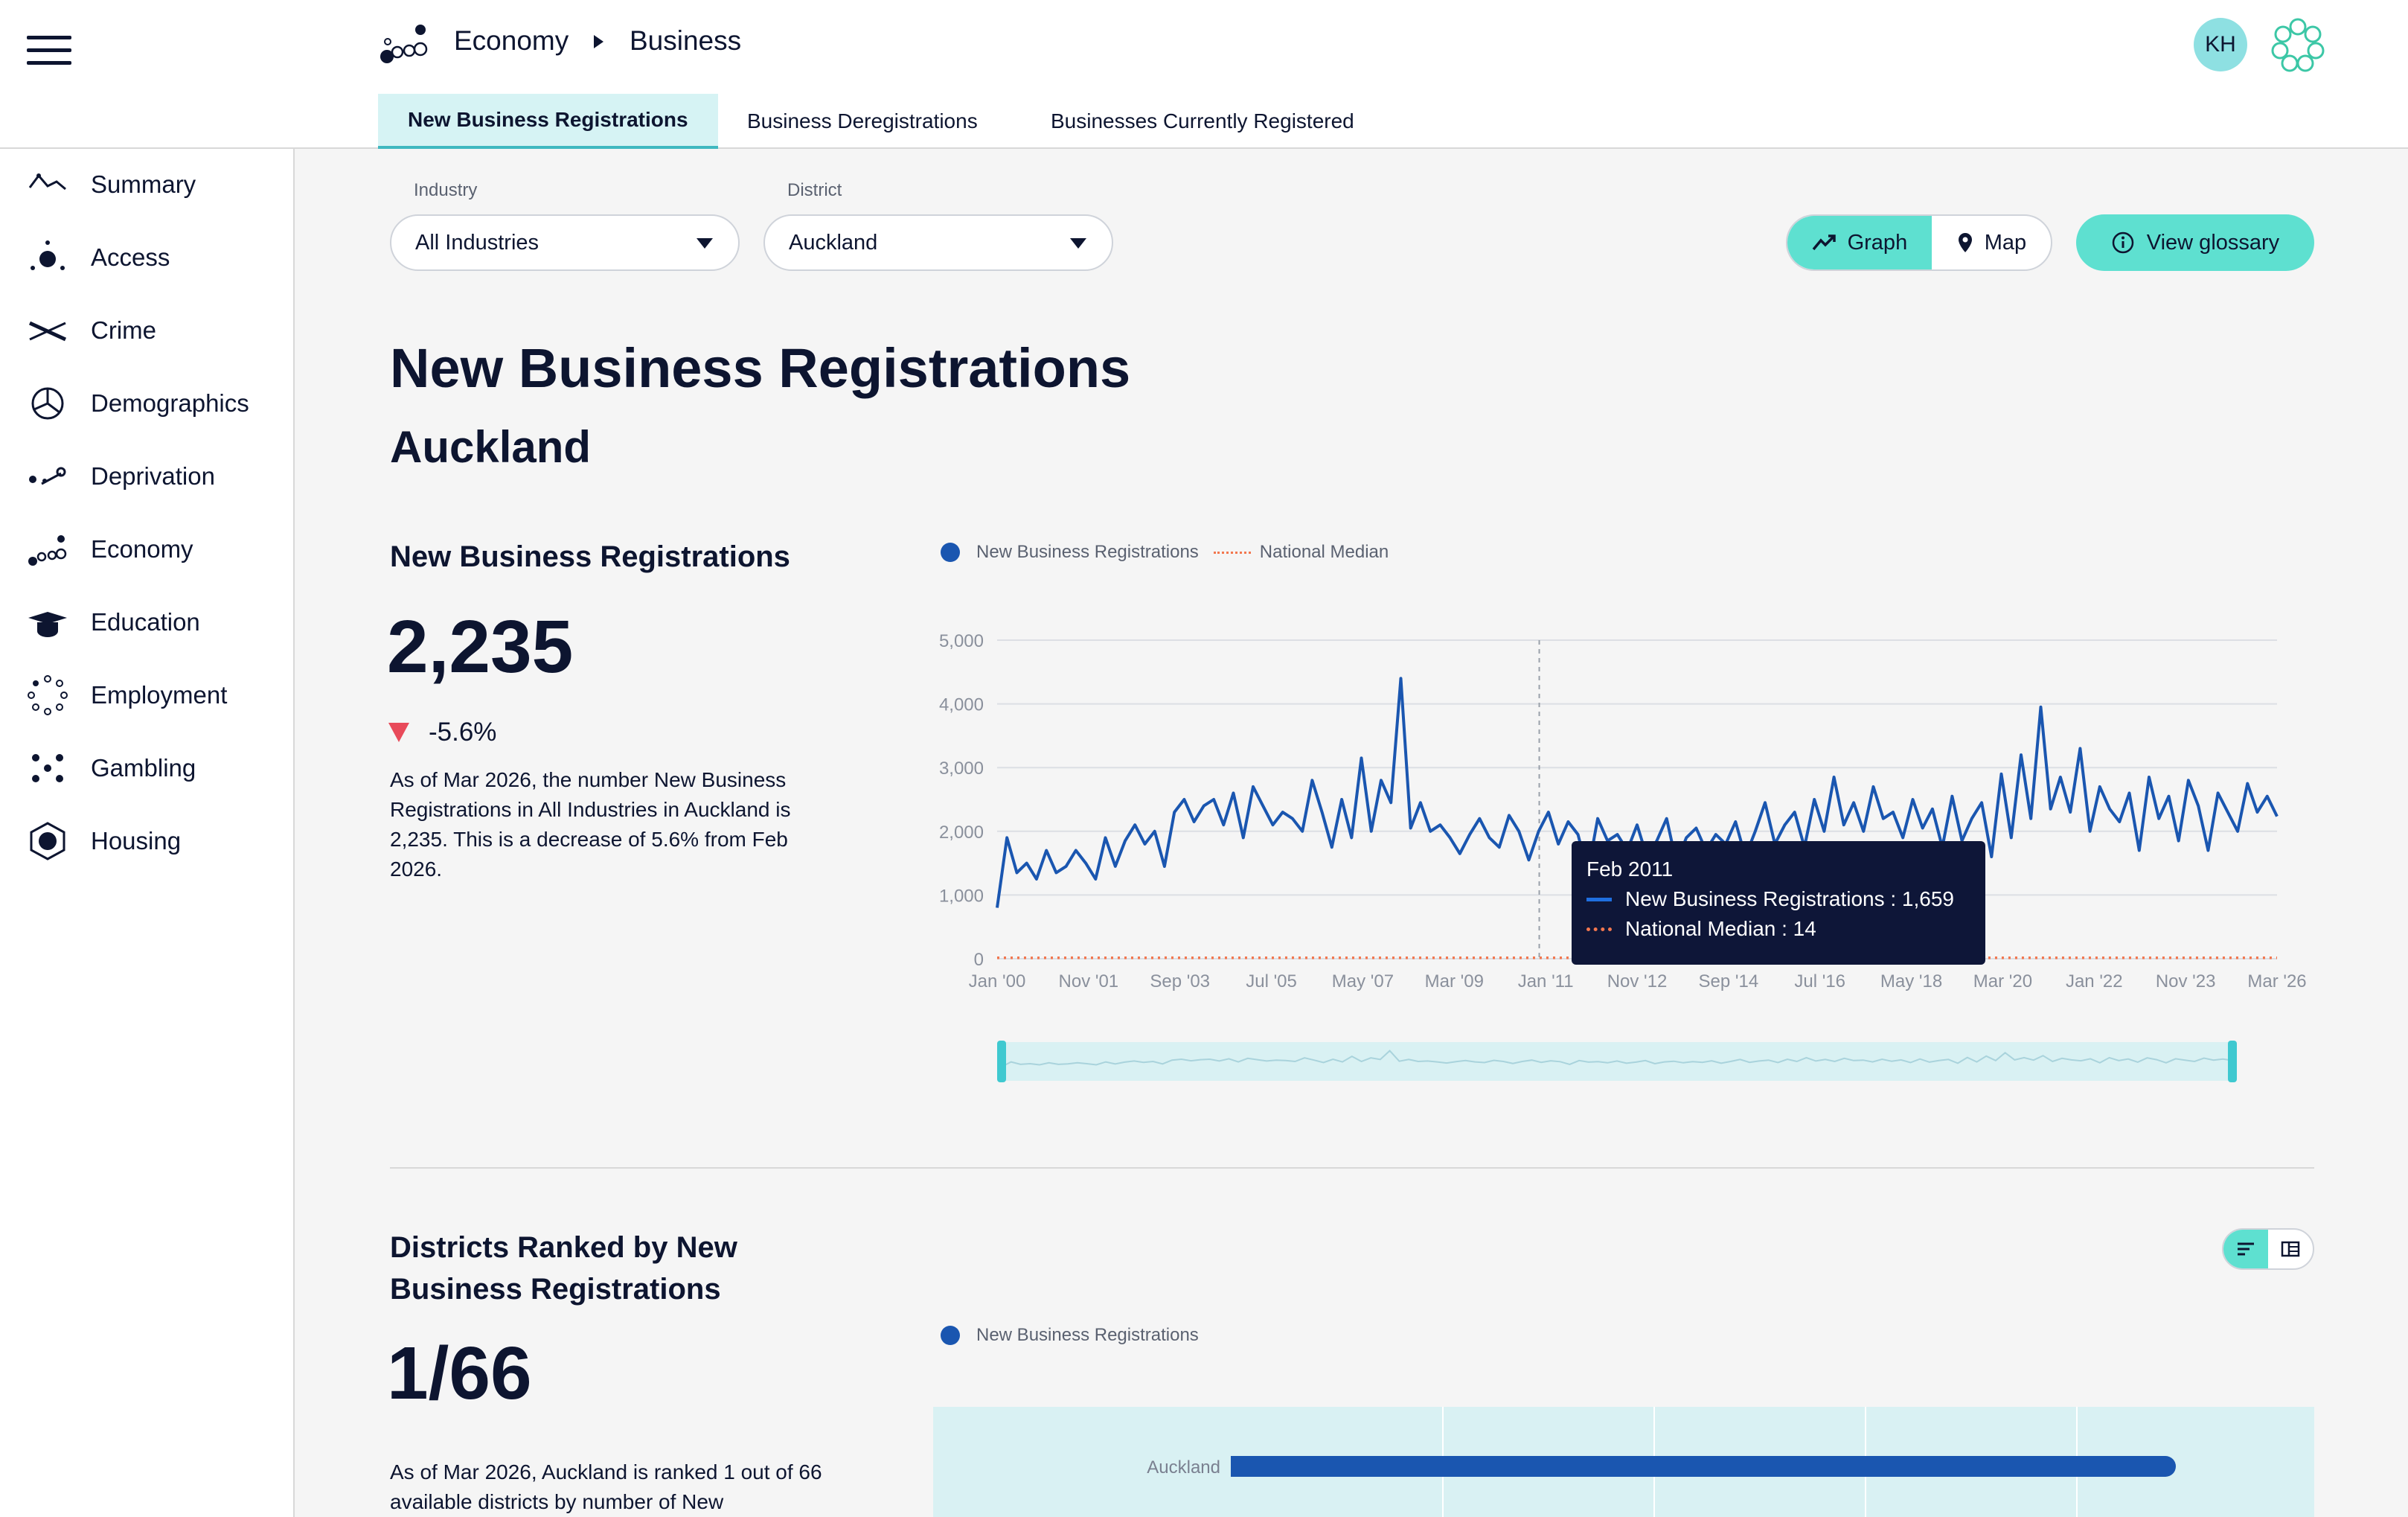  Describe the element at coordinates (2232, 1061) in the screenshot. I see `range-slider-right-handle` at that location.